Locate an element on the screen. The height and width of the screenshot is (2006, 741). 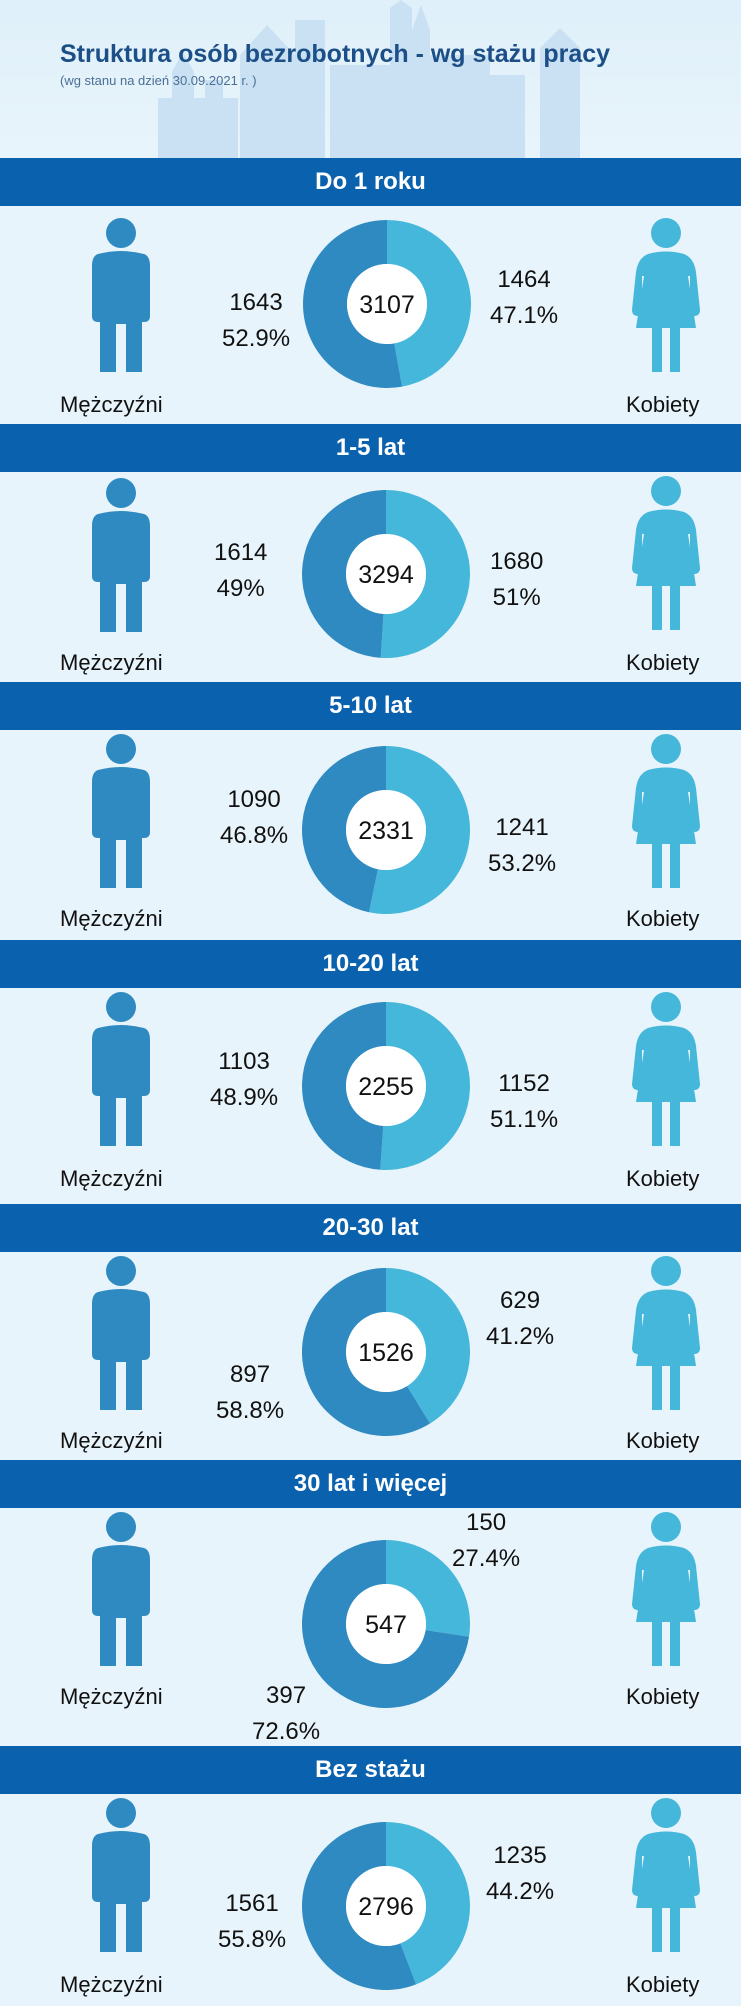
city-skyline-illustration is located at coordinates (369, 79).